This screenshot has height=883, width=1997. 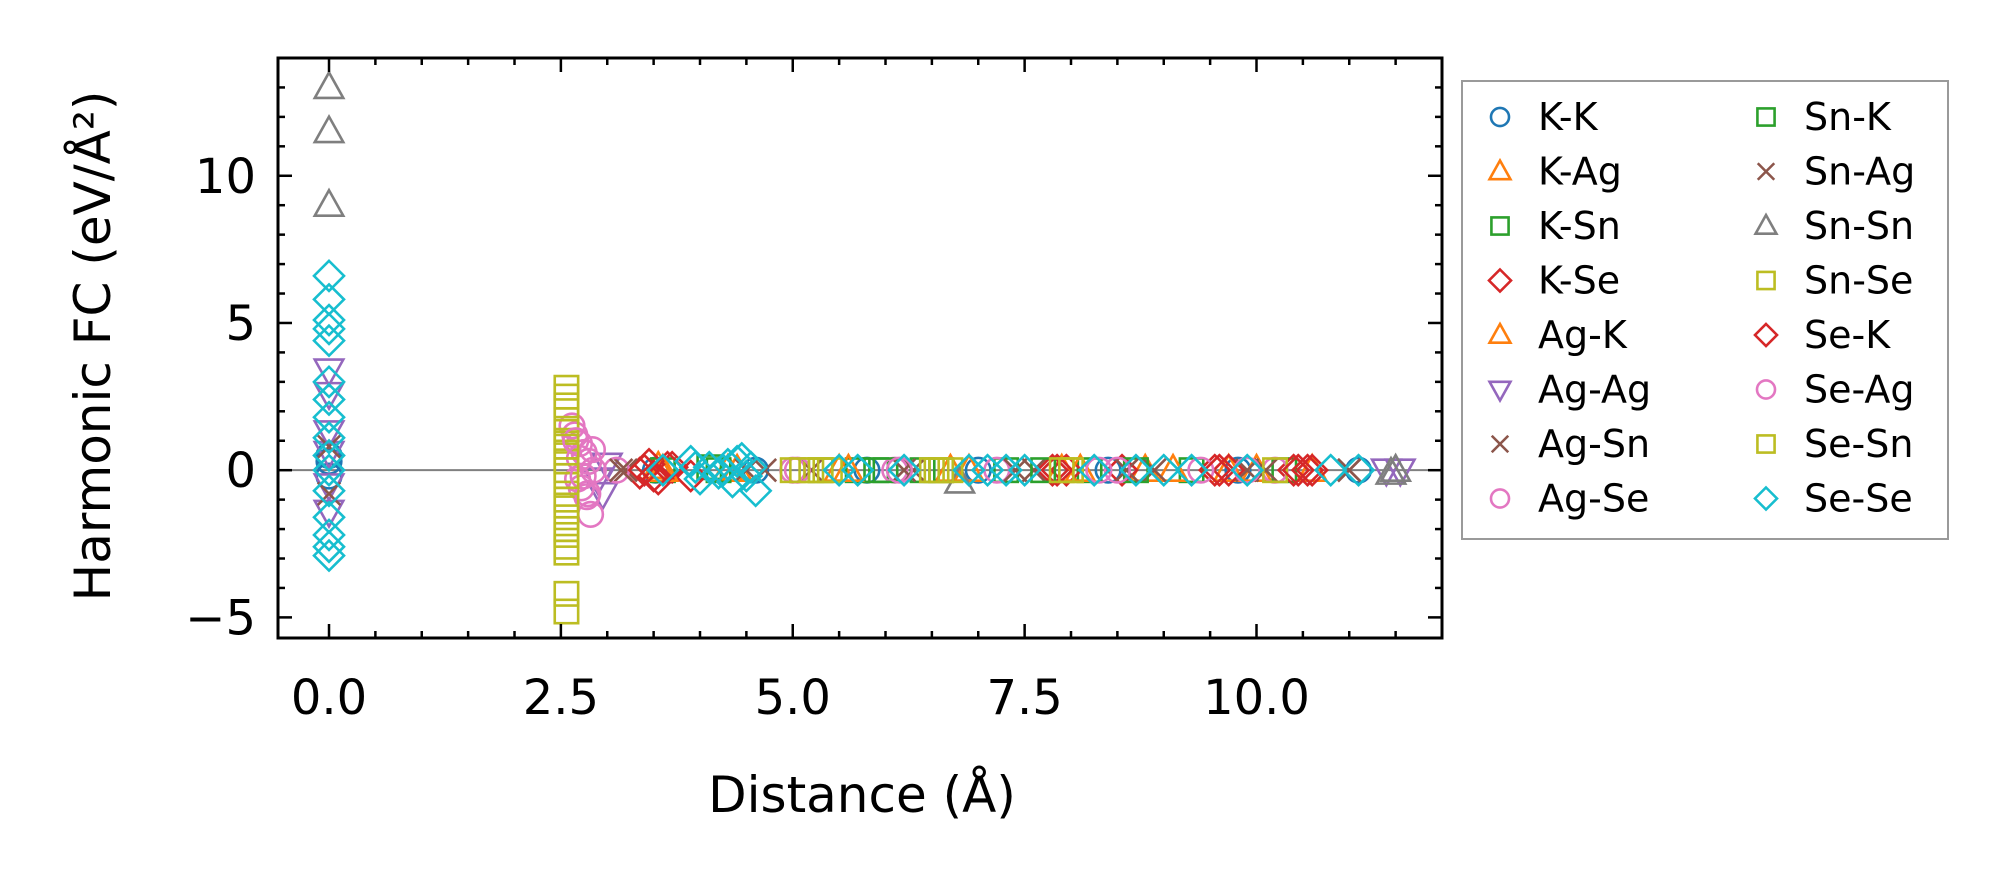 What do you see at coordinates (1858, 499) in the screenshot?
I see `legend-label: Se-Se` at bounding box center [1858, 499].